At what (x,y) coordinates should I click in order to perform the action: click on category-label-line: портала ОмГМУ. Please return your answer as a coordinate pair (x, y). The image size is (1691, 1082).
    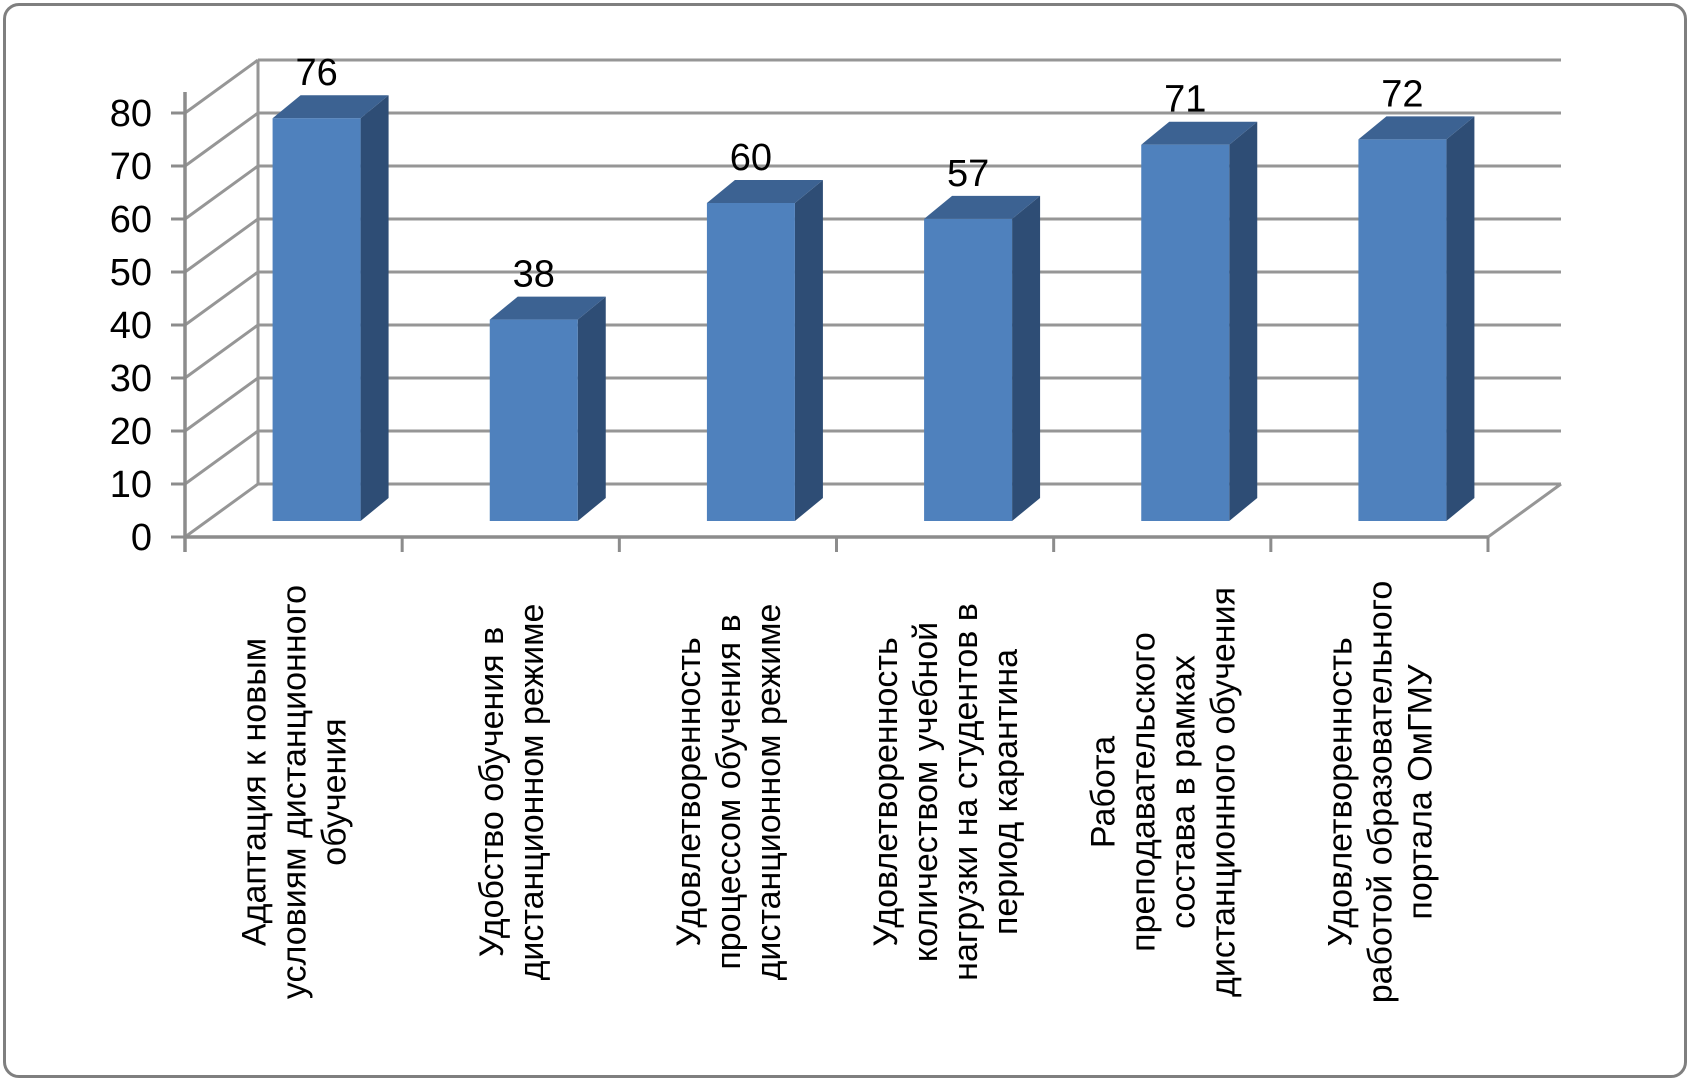
    Looking at the image, I should click on (1420, 792).